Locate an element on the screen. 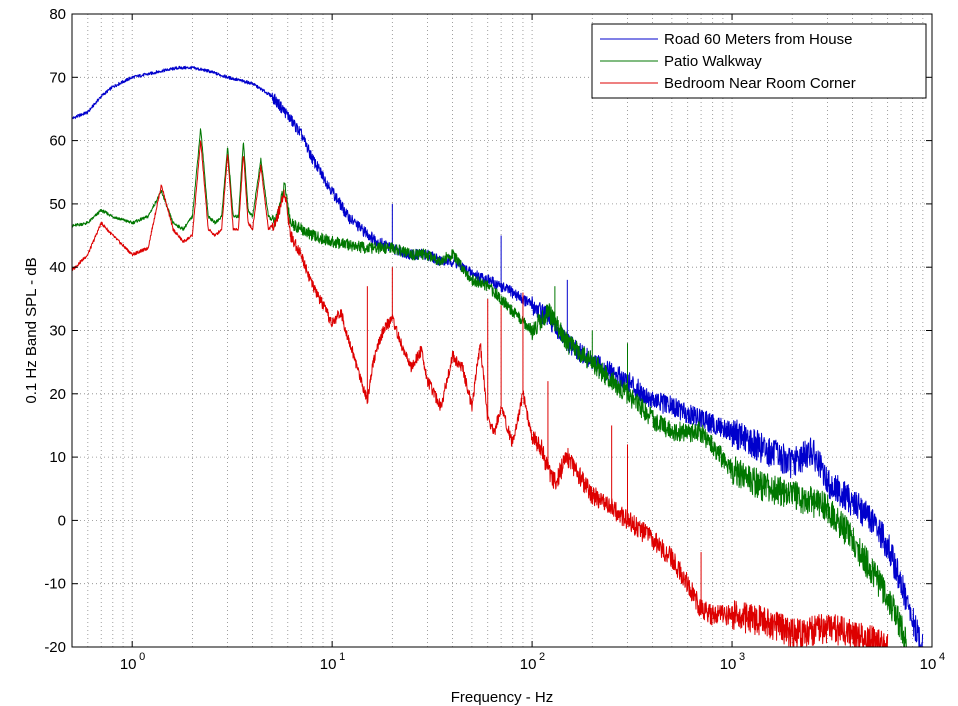 The height and width of the screenshot is (706, 958). y-tick-label: 30 is located at coordinates (57, 331).